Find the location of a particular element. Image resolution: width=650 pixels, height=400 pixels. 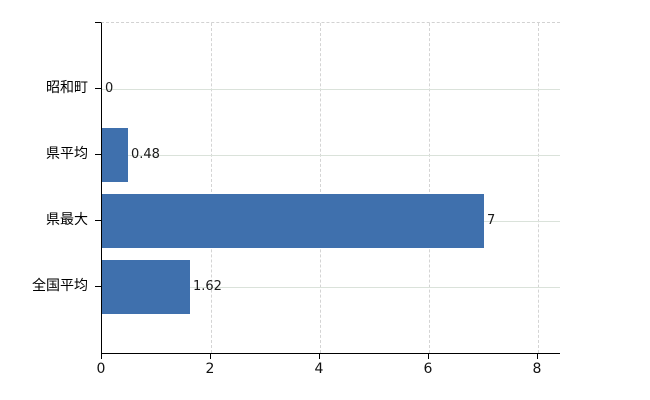

category-label: 県最大 is located at coordinates (67, 220).